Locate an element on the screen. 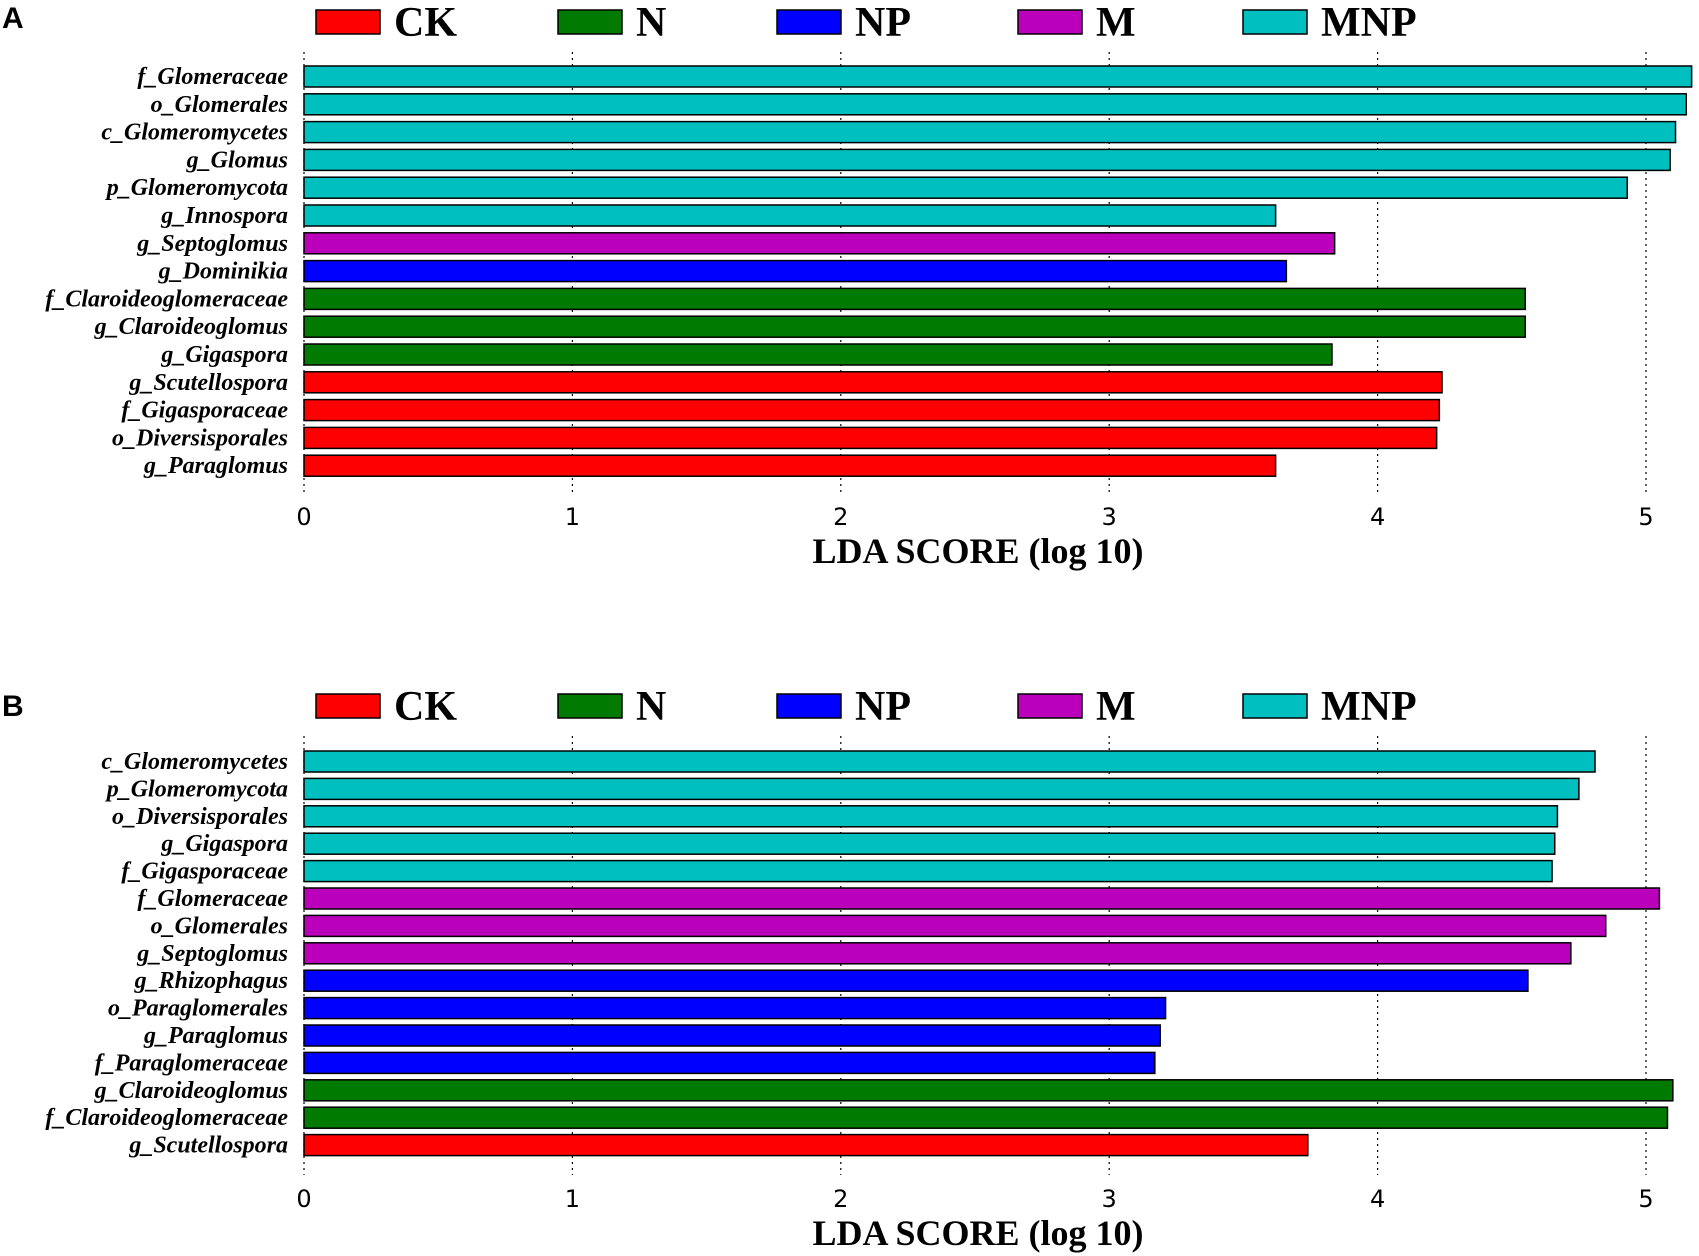  bar-group: o_Glomerales is located at coordinates (919, 105).